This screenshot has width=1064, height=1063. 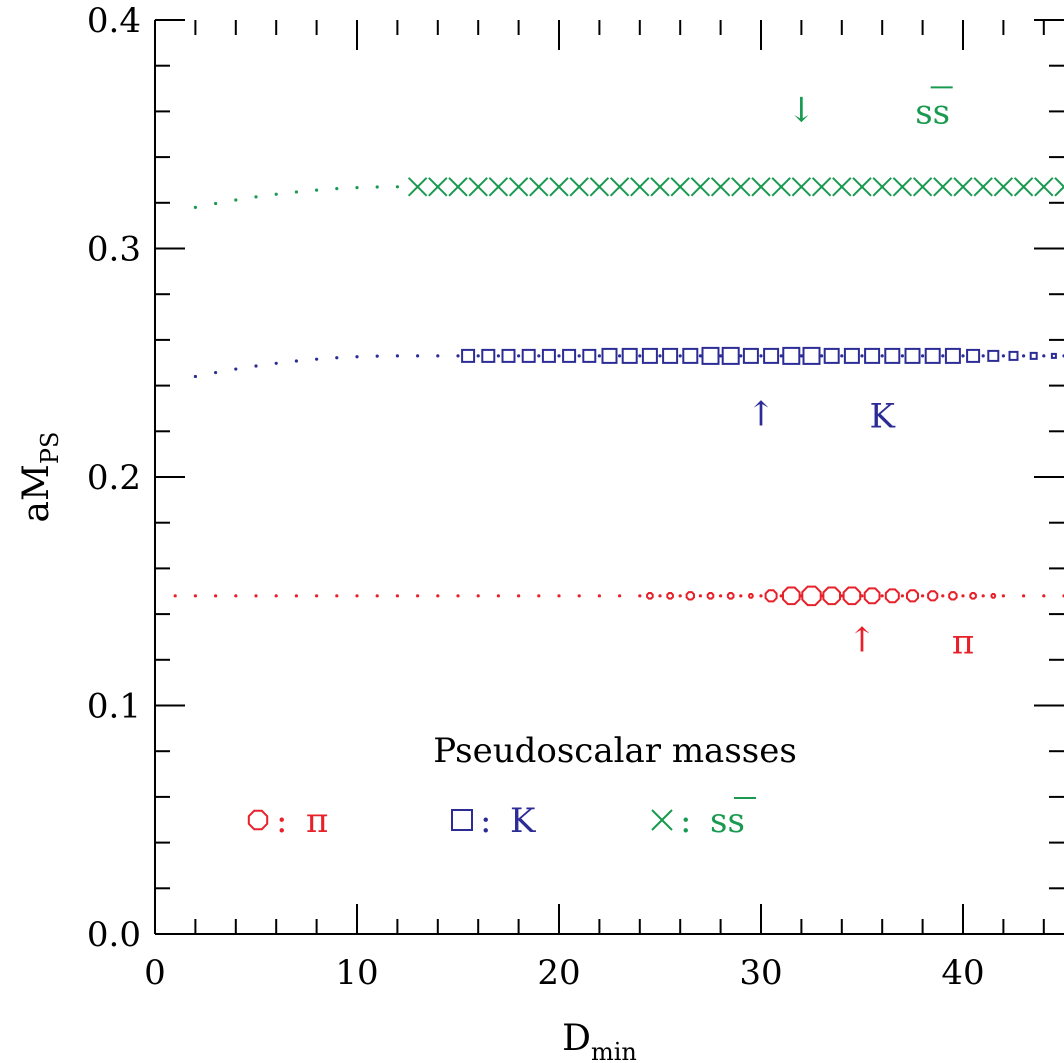 I want to click on annotation-arrow: ↑, so click(x=761, y=414).